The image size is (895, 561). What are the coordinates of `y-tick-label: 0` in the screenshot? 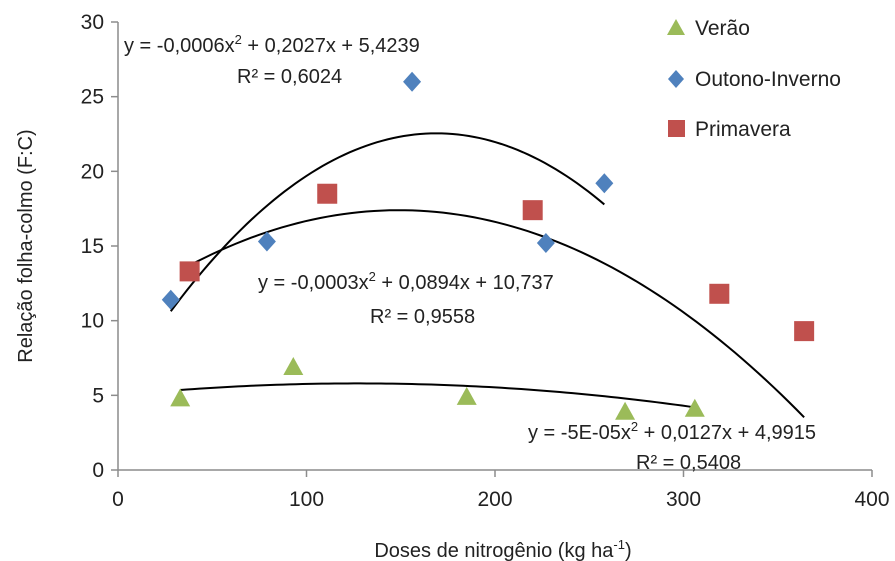 It's located at (98, 470).